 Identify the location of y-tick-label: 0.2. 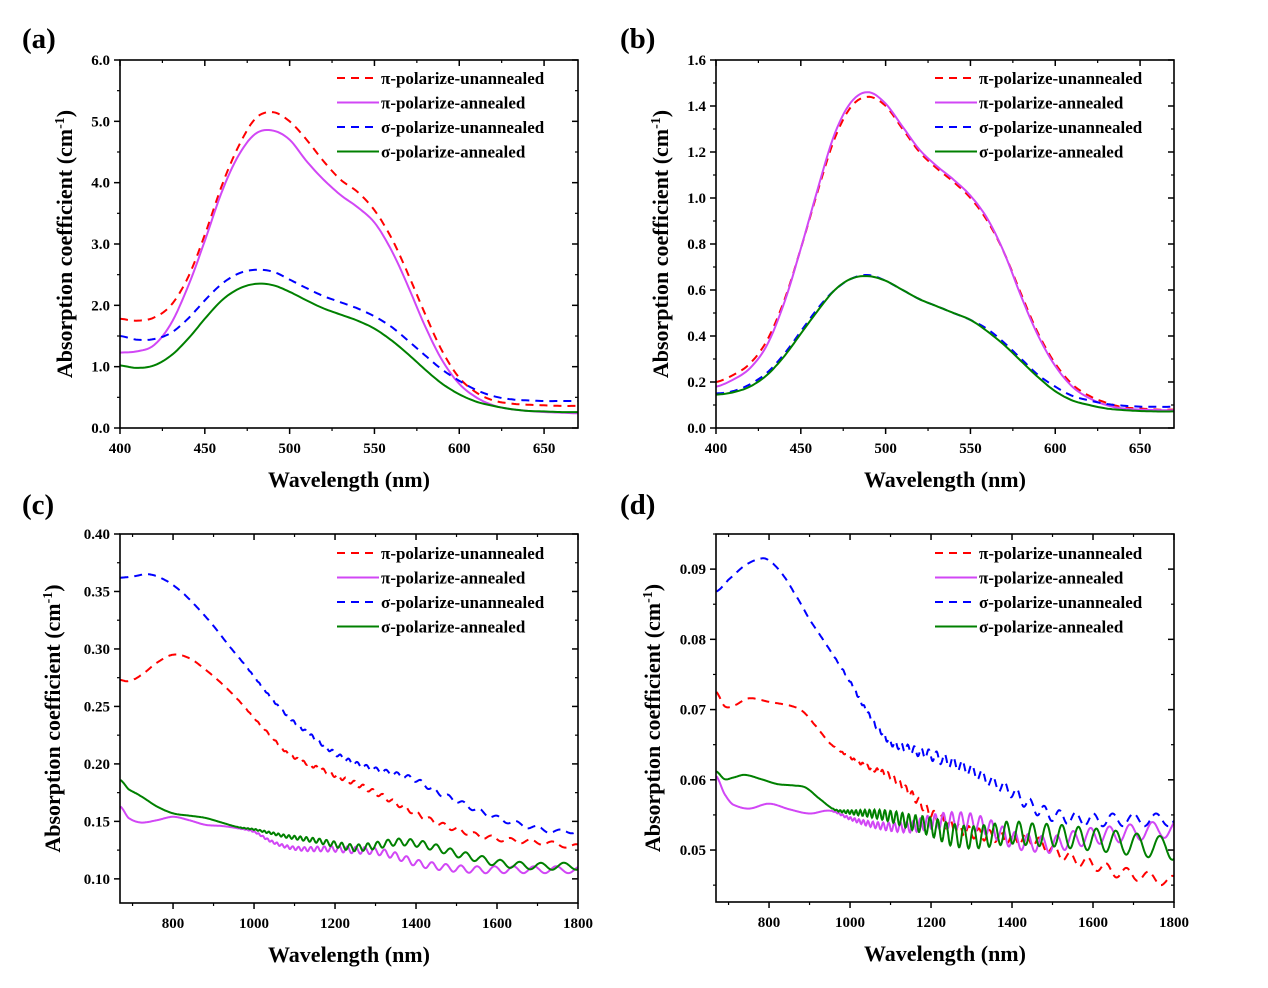
(696, 383).